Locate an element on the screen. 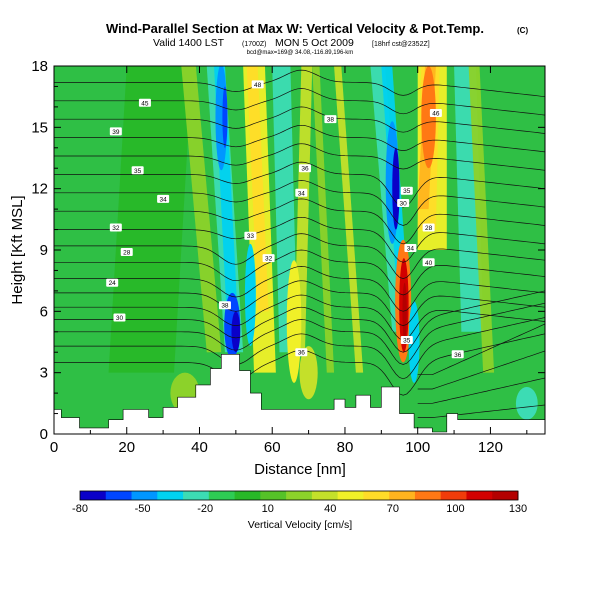  x-tick-label: 80 is located at coordinates (345, 447).